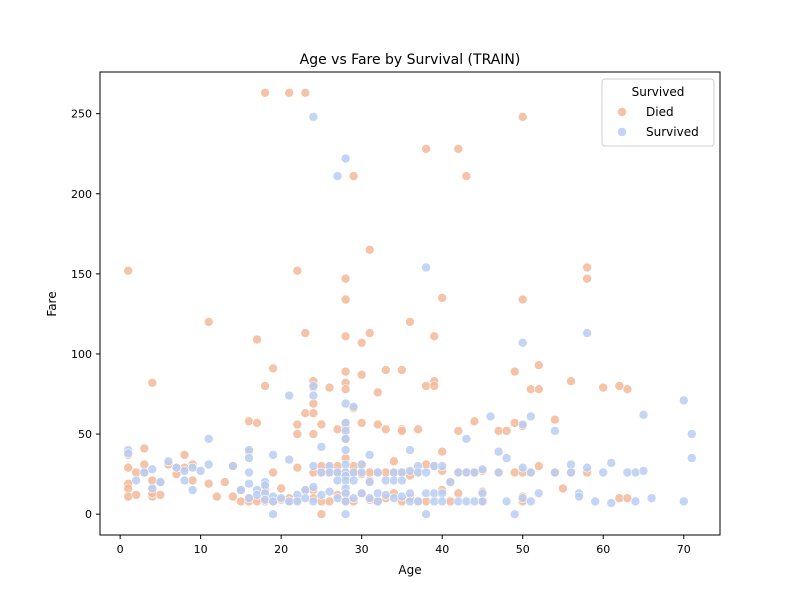  I want to click on chart-title: Age vs Fare by Survival (TRAIN), so click(410, 60).